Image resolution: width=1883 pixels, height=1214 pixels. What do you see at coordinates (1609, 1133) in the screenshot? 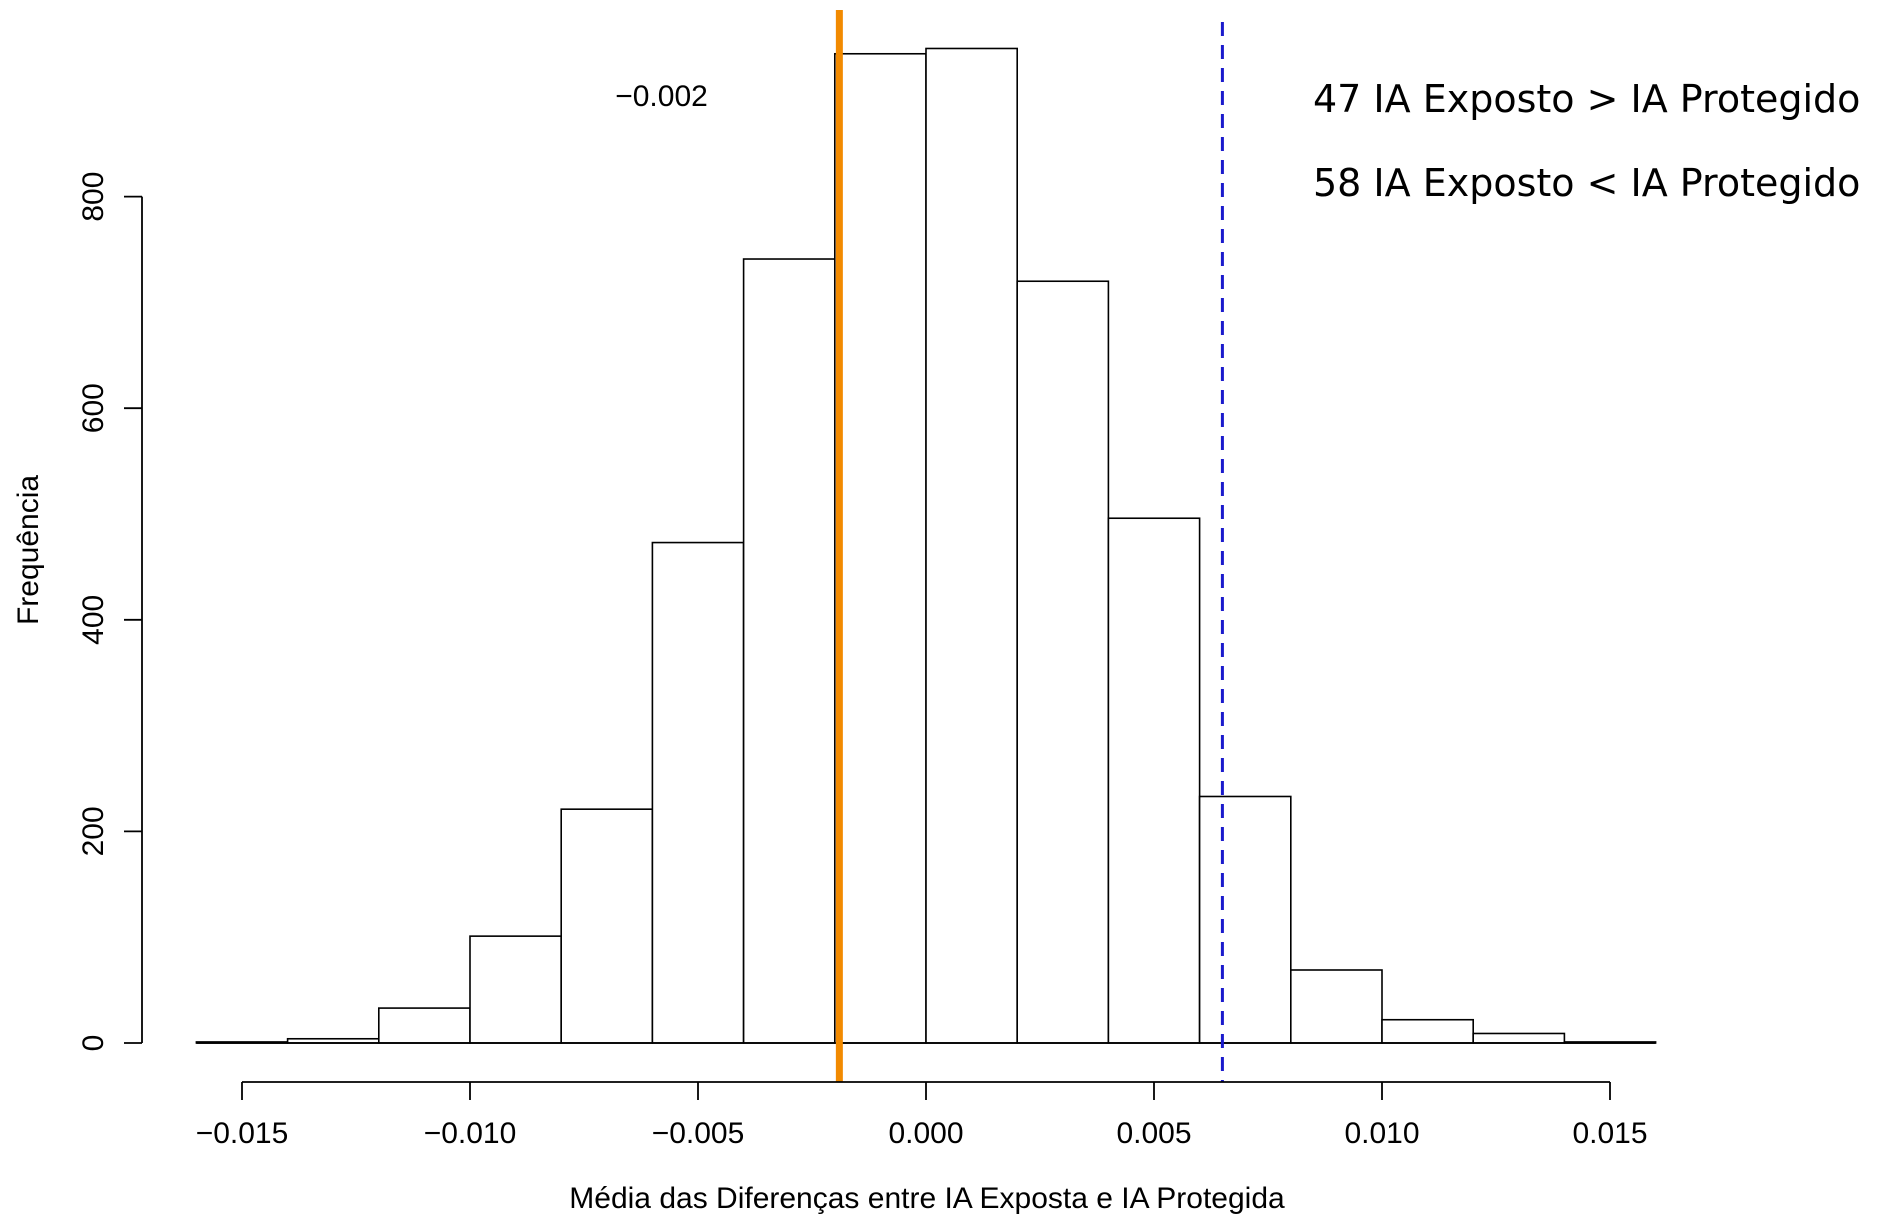
I see `x-tick-label-6: 0.015` at bounding box center [1609, 1133].